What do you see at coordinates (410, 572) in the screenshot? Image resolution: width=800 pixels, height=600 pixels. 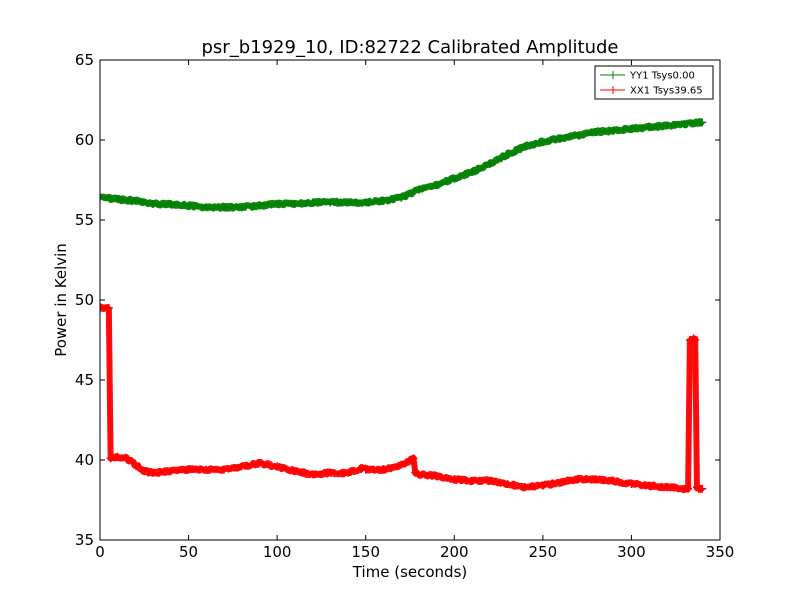 I see `x-axis-title: Time (seconds)` at bounding box center [410, 572].